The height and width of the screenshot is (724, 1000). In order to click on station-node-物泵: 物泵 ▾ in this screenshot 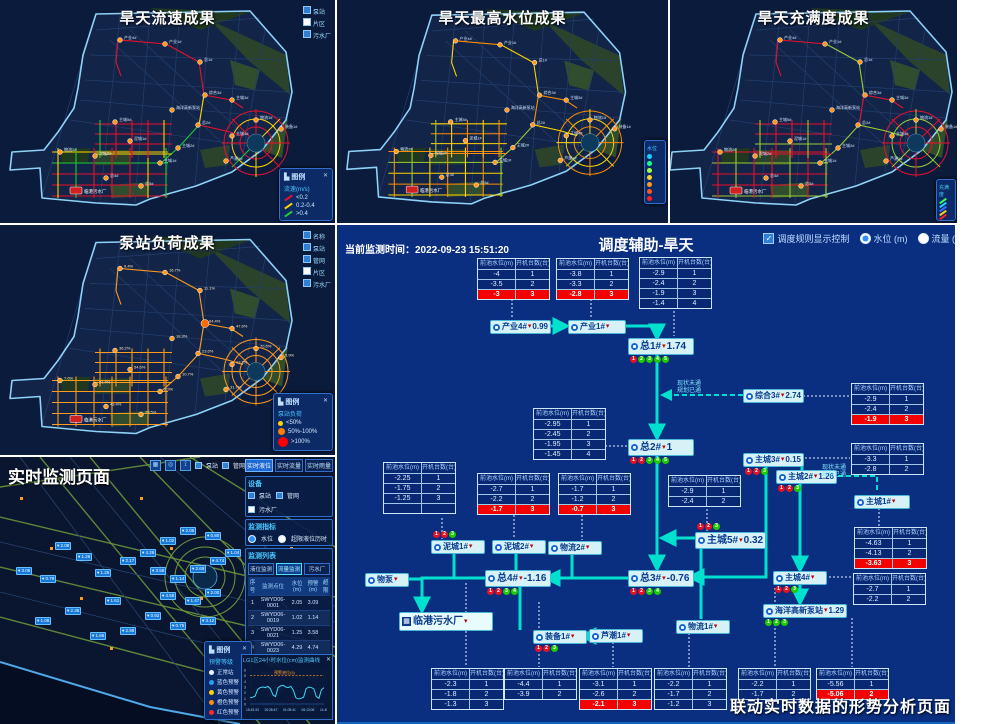, I will do `click(387, 580)`.